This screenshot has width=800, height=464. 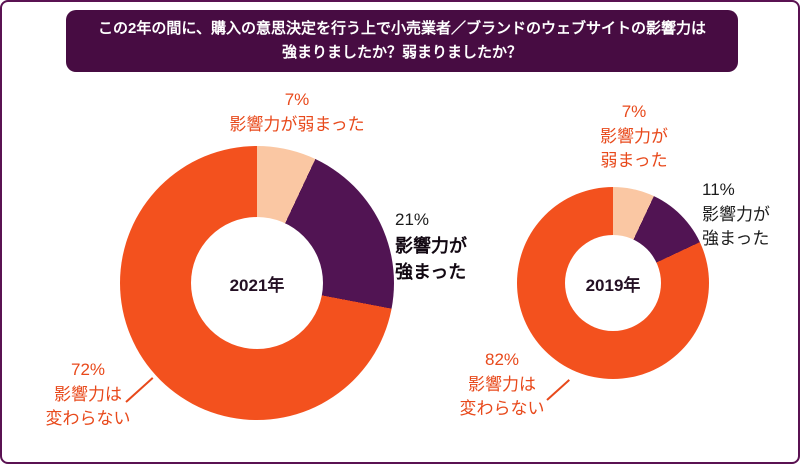 I want to click on label-2019-same-text-line1: 影響力は, so click(x=502, y=384).